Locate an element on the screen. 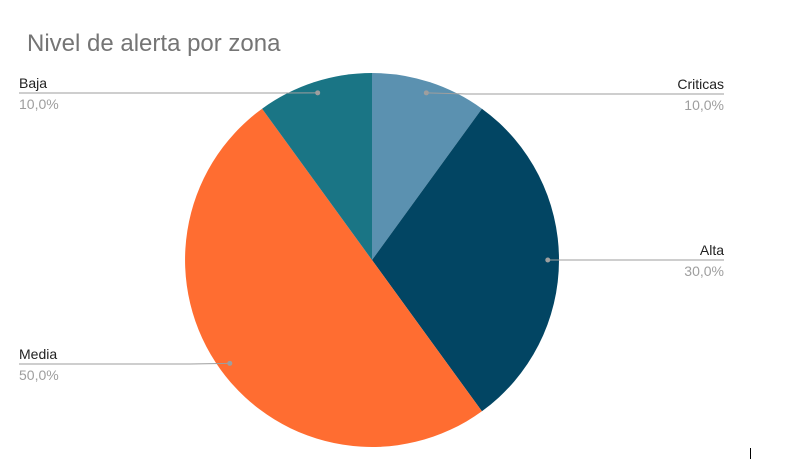  slice-label-baja: Baja is located at coordinates (33, 83).